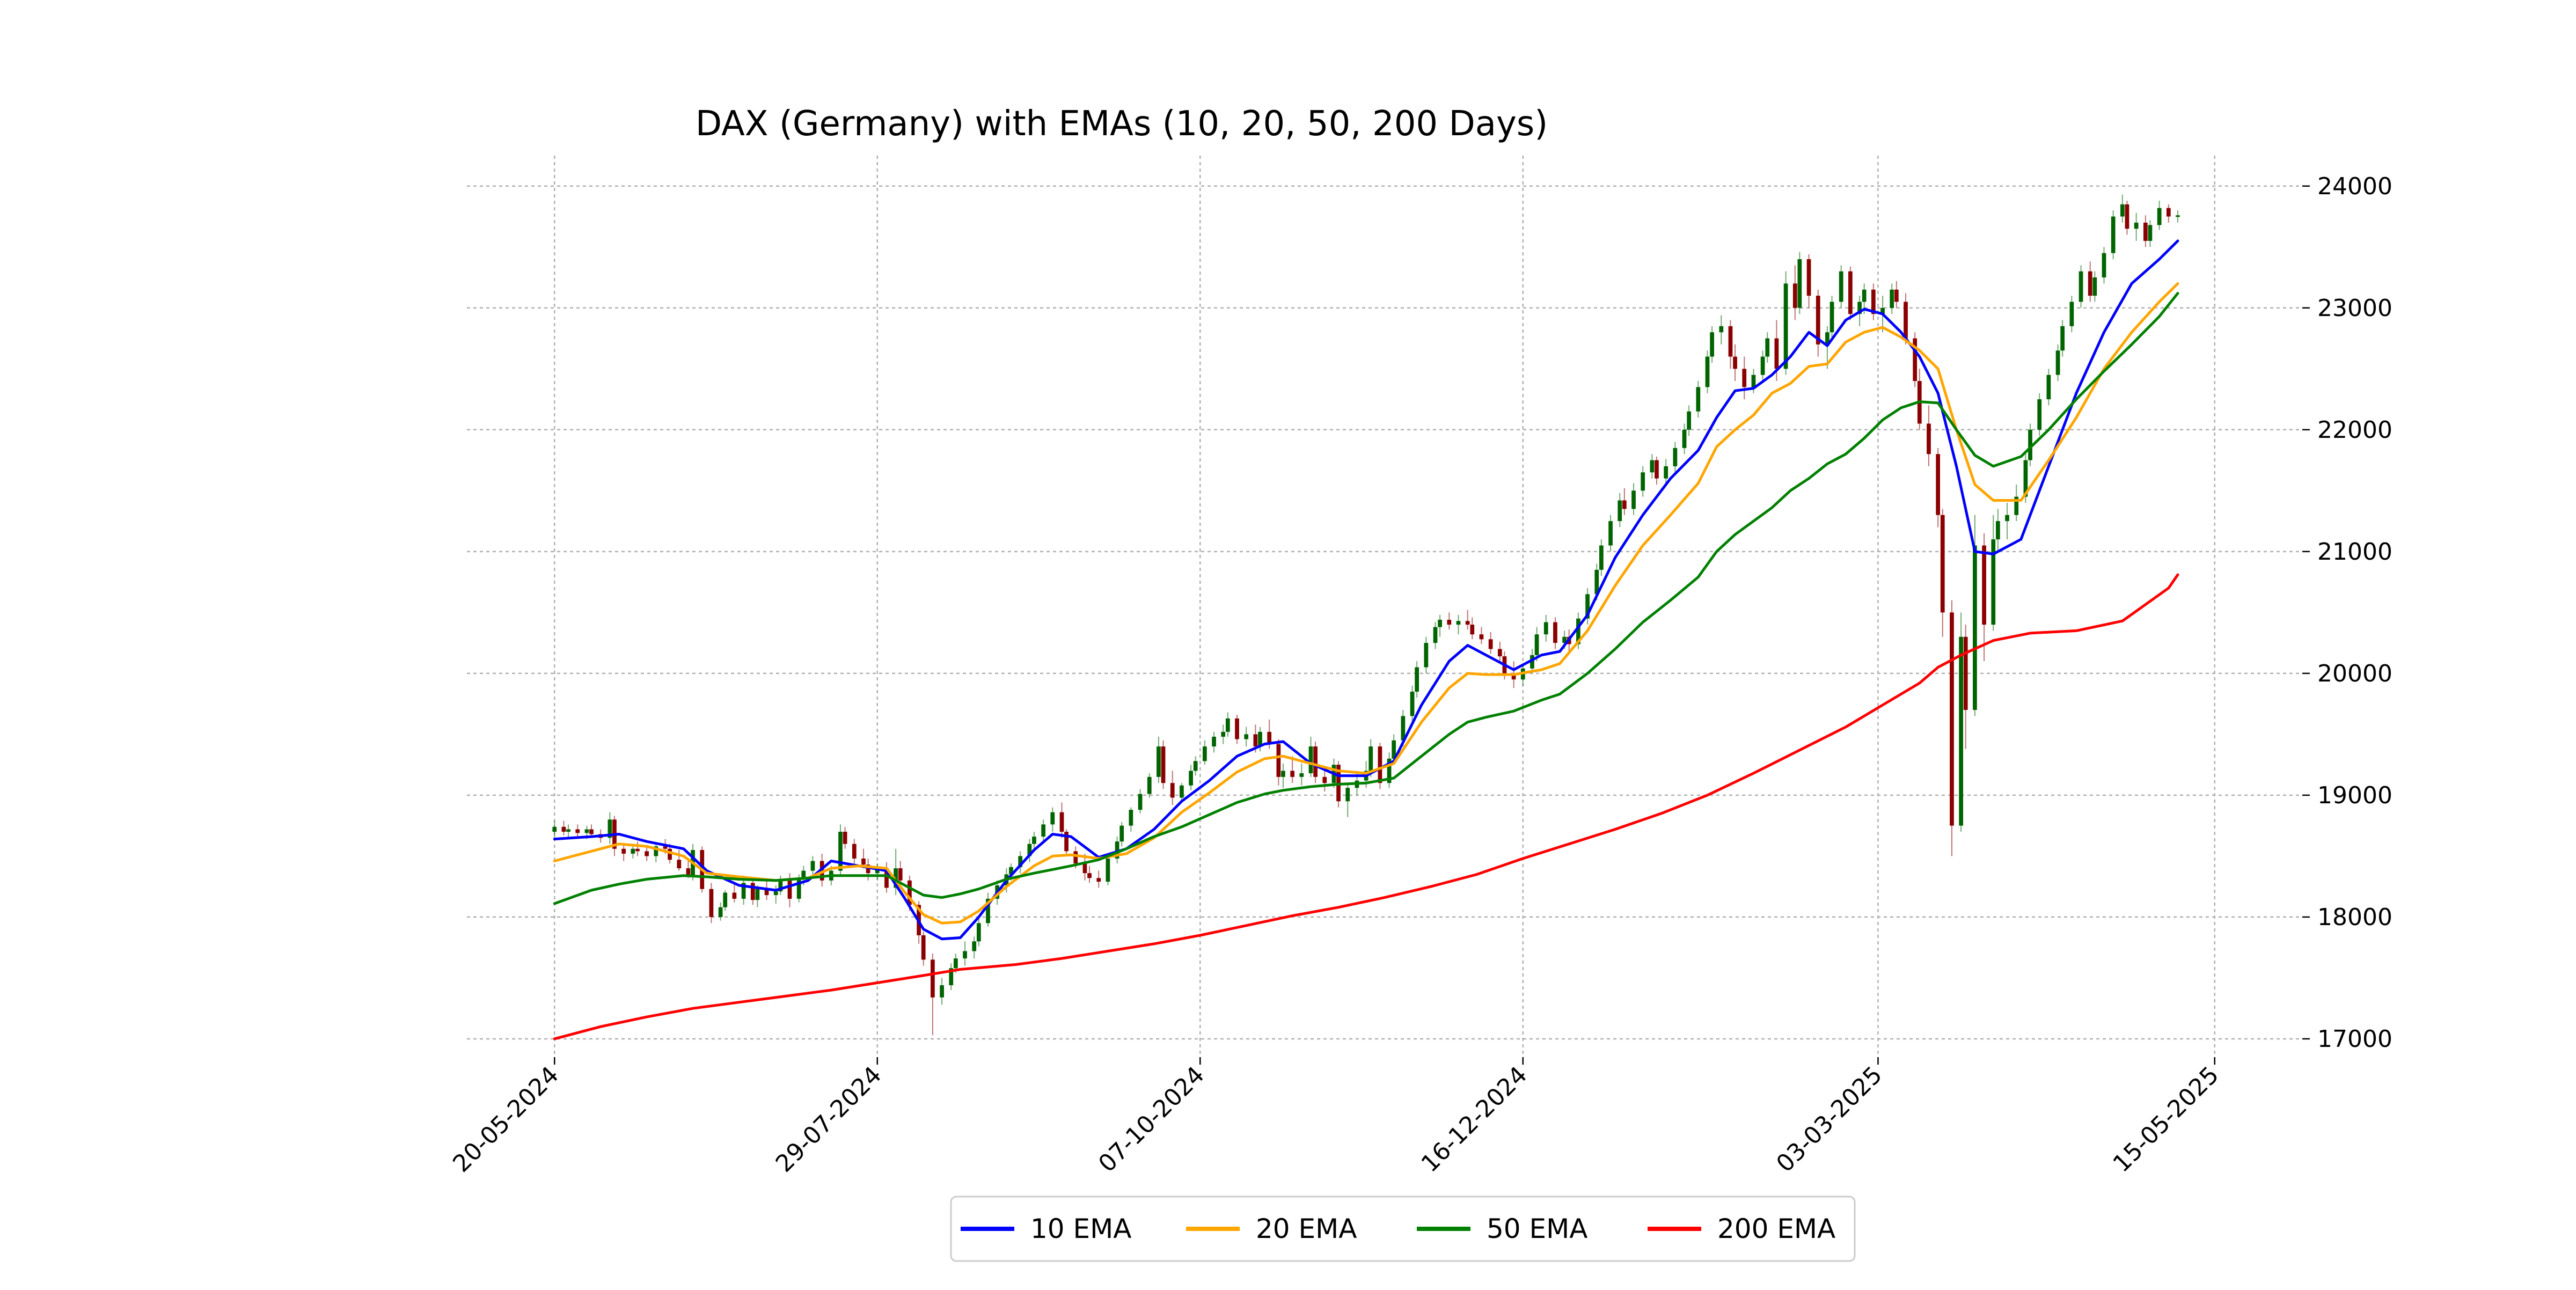 This screenshot has height=1290, width=2576. Describe the element at coordinates (2354, 1039) in the screenshot. I see `y-tick-label: 17000` at that location.